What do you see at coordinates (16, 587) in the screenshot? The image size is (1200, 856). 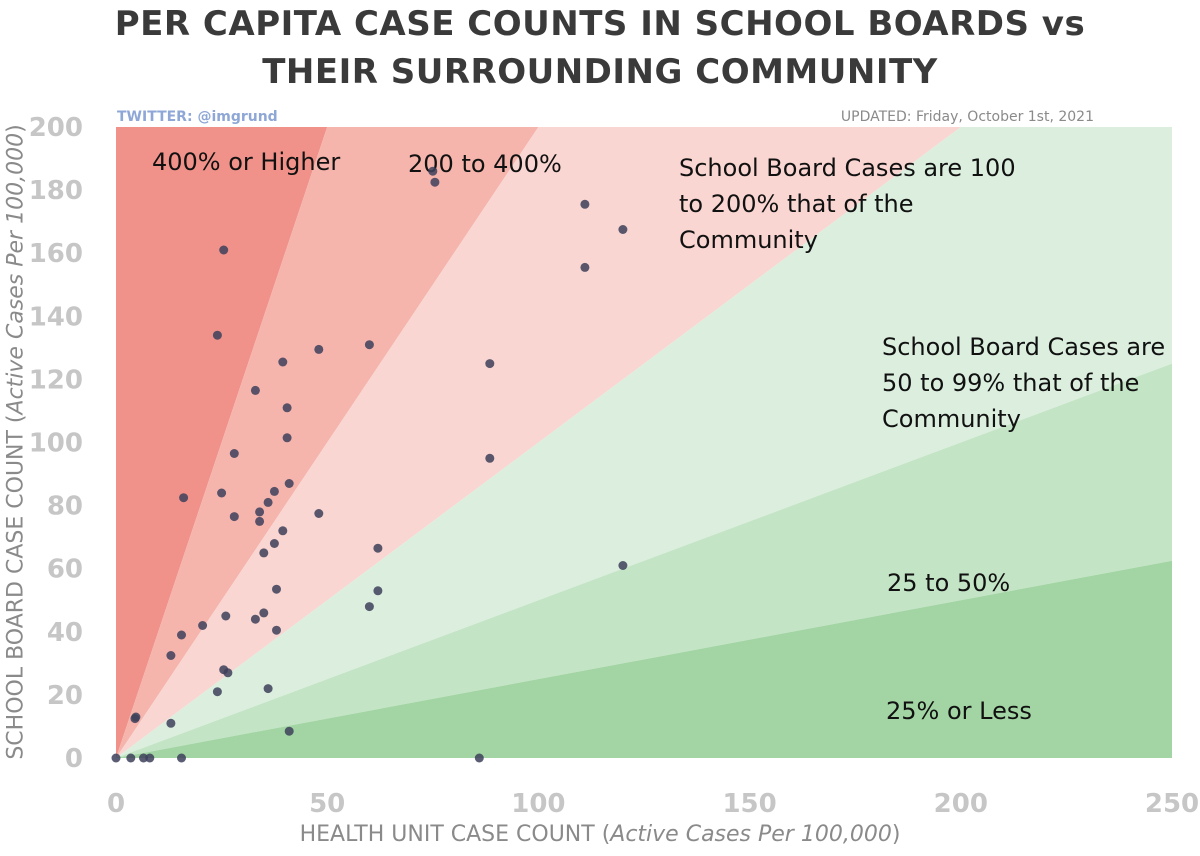 I see `y-axis-label-main: SCHOOL BOARD CASE COUNT (` at bounding box center [16, 587].